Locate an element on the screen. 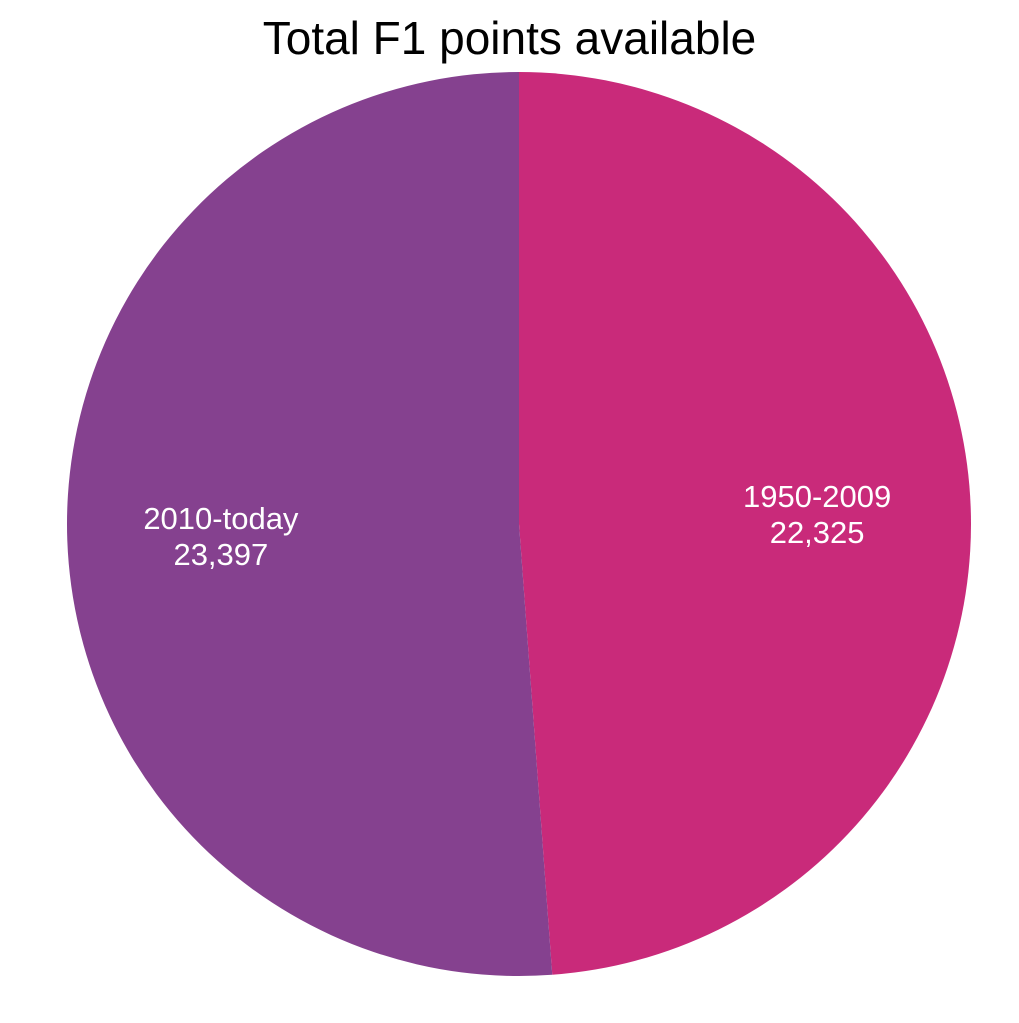  slice-category-label: 1950-2009 is located at coordinates (817, 496).